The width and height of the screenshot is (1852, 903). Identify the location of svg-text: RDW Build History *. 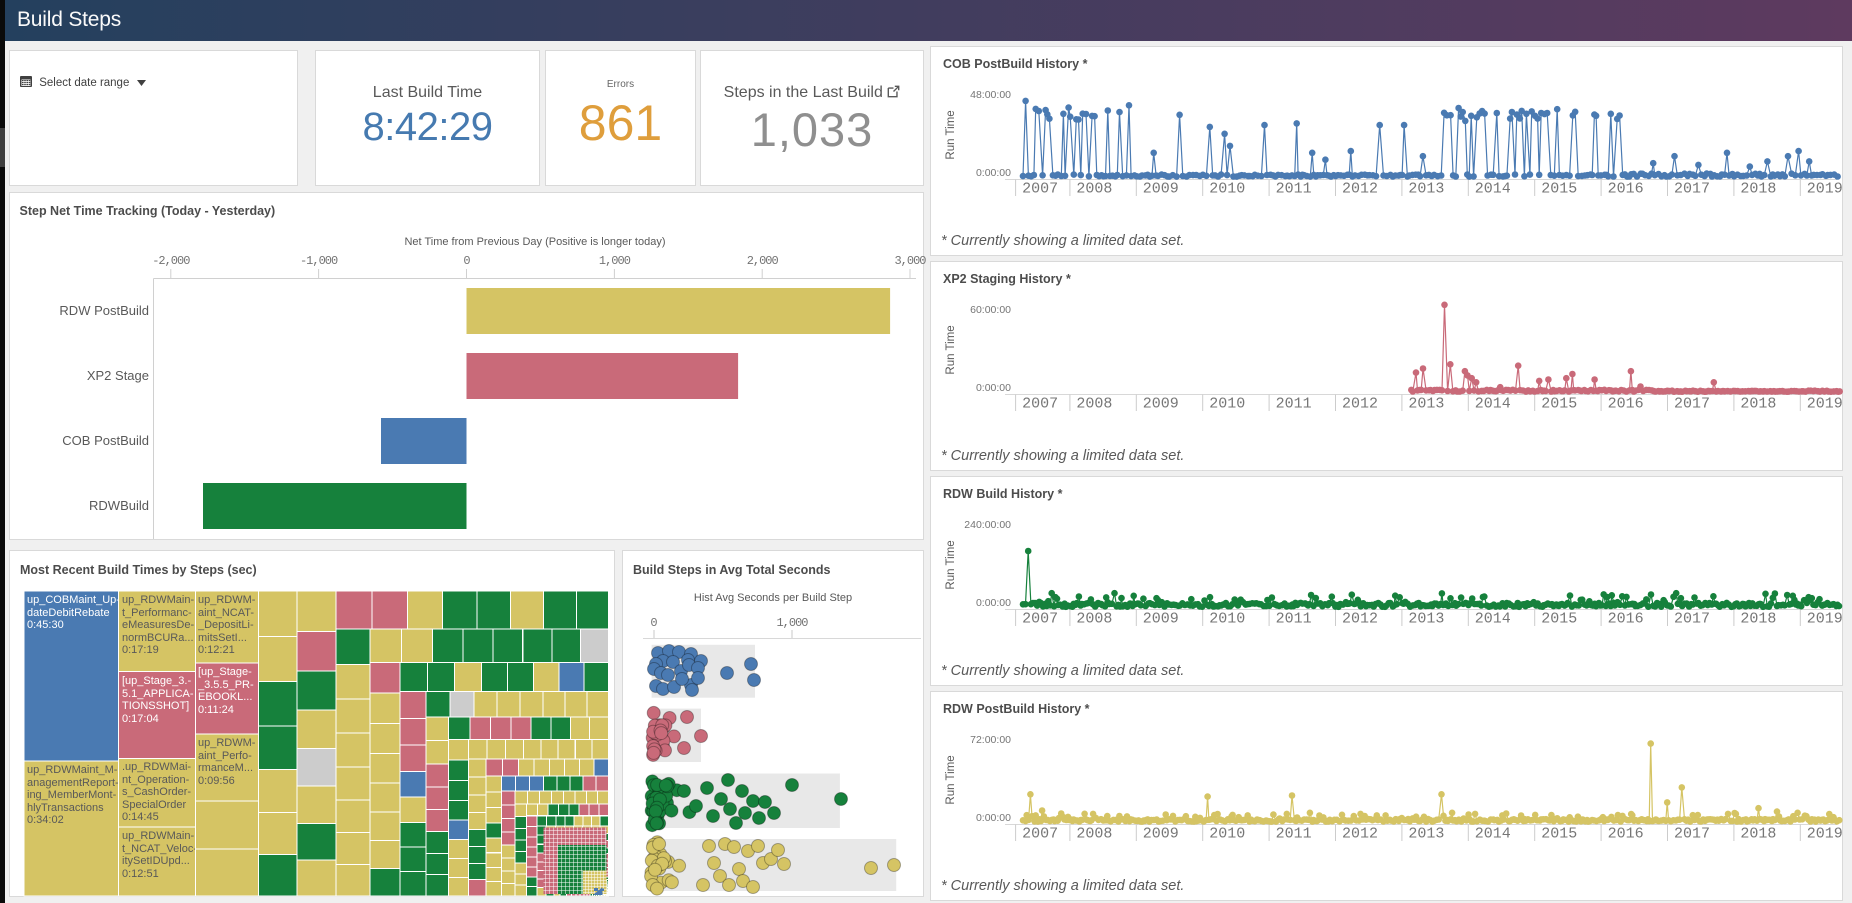
(1003, 494).